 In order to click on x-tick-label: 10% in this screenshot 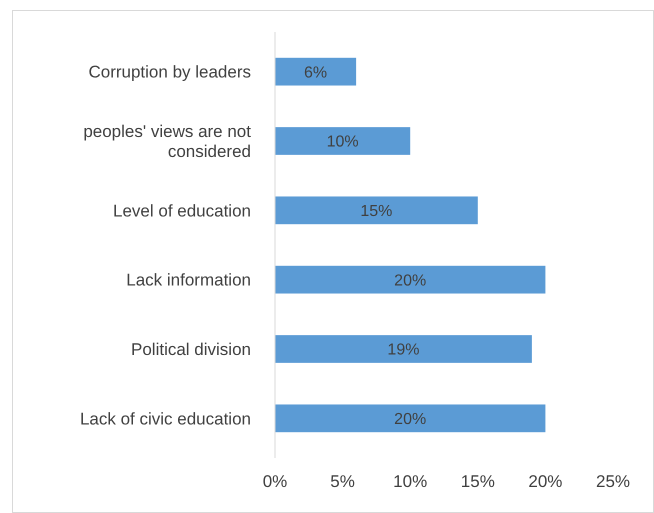, I will do `click(410, 481)`.